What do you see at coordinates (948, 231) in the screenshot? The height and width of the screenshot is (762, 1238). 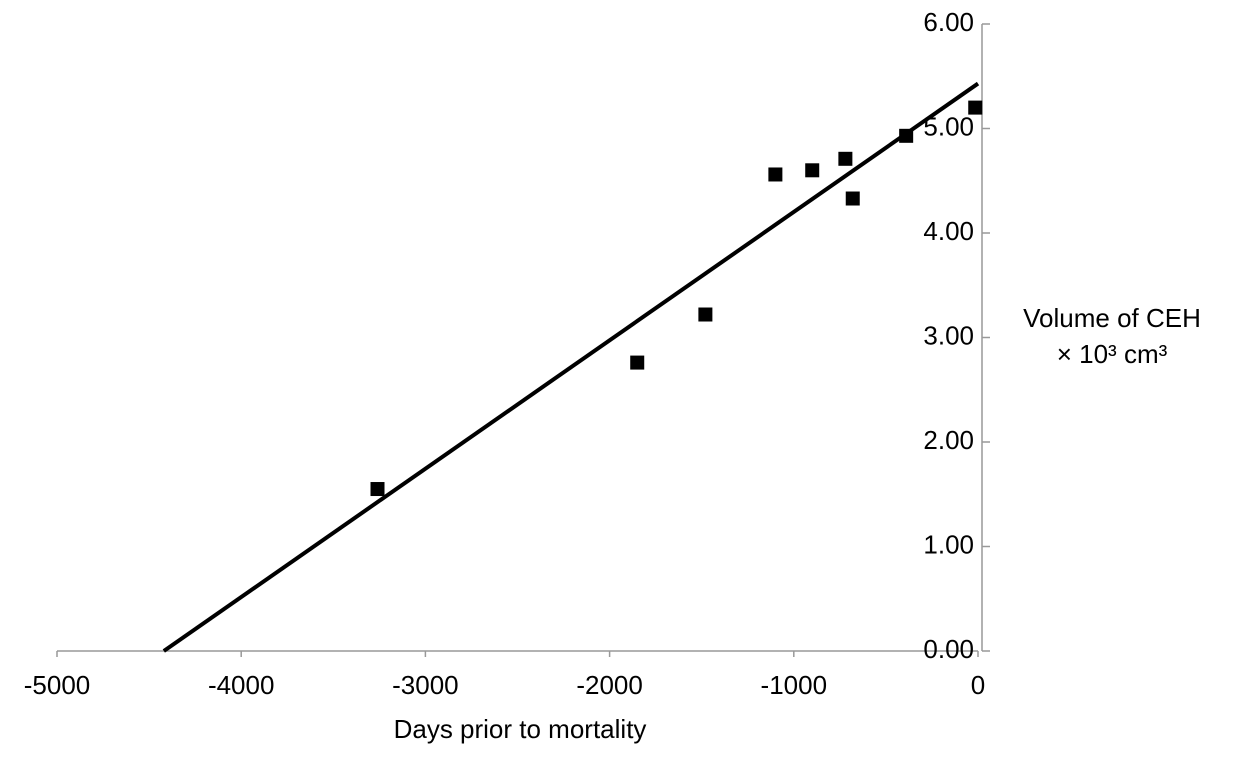 I see `y-tick-label: 4.00` at bounding box center [948, 231].